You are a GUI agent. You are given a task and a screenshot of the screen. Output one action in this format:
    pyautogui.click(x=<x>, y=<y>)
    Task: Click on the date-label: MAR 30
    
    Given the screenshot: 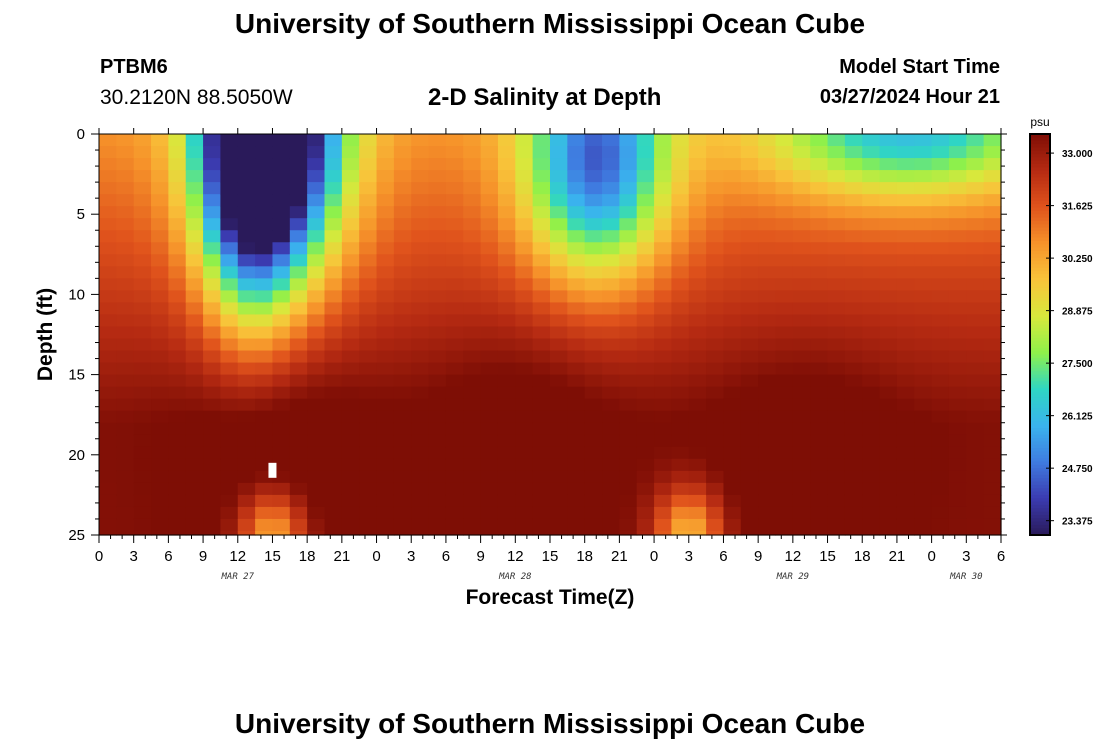 What is the action you would take?
    pyautogui.click(x=966, y=577)
    